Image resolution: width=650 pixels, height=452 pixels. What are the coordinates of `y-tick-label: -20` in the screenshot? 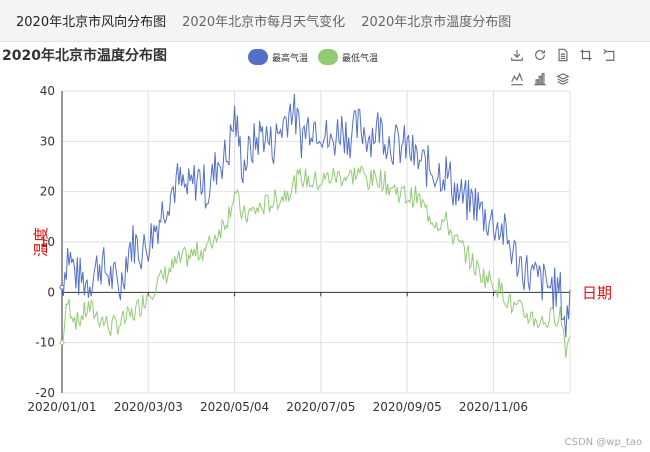 It's located at (45, 393).